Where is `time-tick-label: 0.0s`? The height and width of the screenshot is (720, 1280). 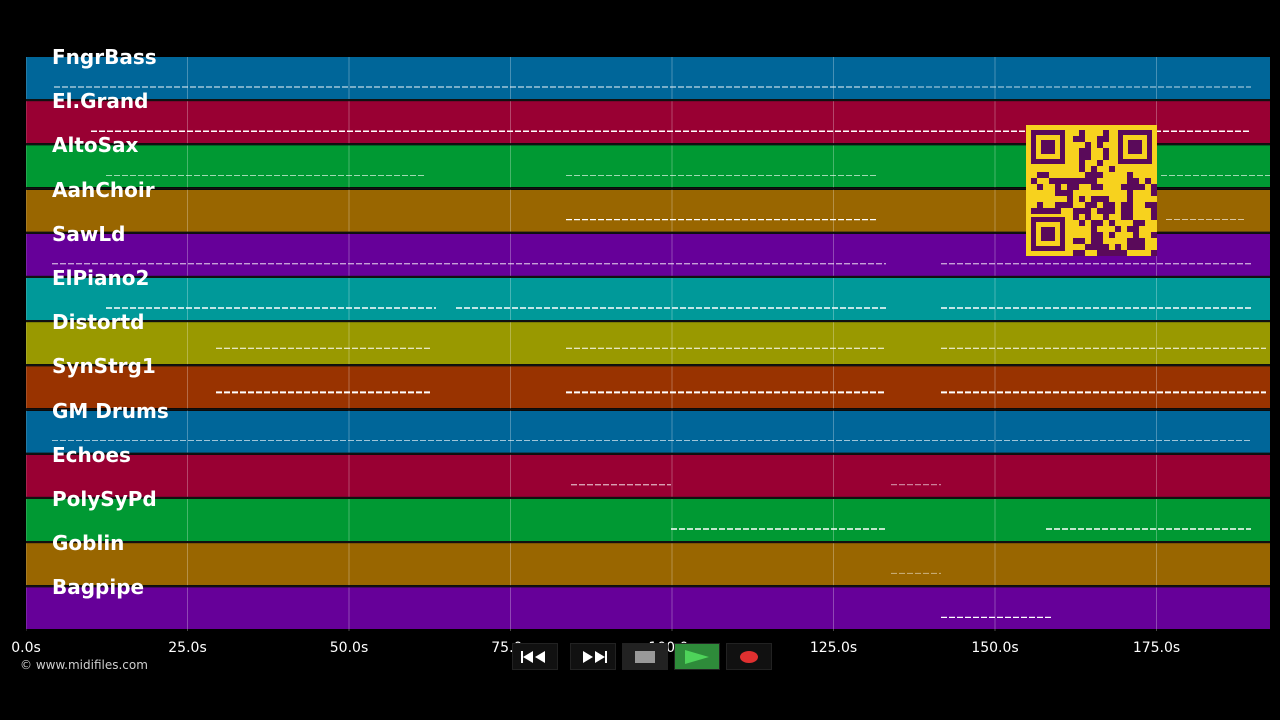 time-tick-label: 0.0s is located at coordinates (26, 648).